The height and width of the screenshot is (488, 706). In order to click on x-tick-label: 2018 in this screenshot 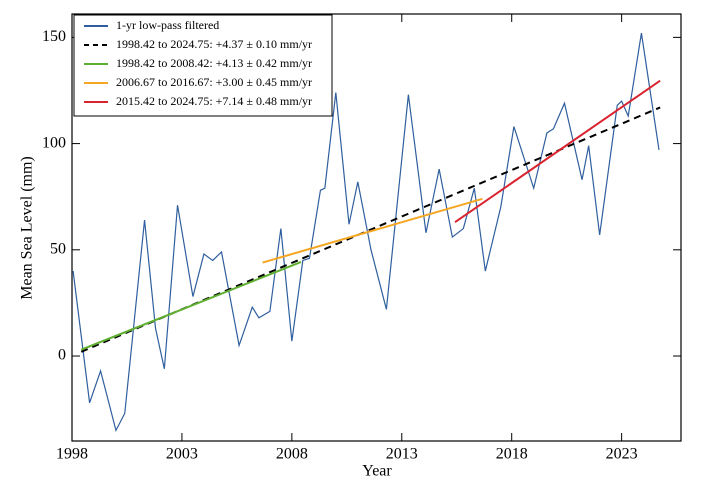, I will do `click(512, 454)`.